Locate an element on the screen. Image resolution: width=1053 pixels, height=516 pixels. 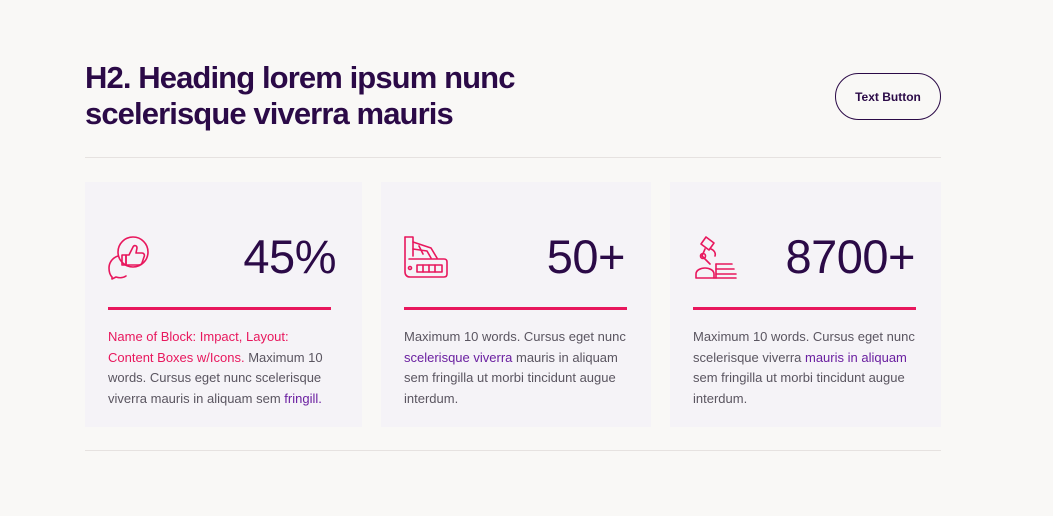
color-swatch-fan-icon is located at coordinates (426, 257).